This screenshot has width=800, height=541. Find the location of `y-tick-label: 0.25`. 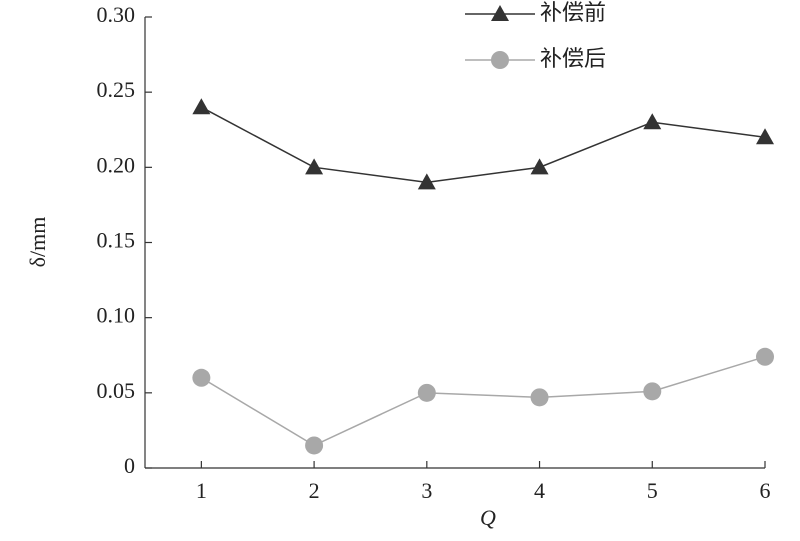

y-tick-label: 0.25 is located at coordinates (116, 89).